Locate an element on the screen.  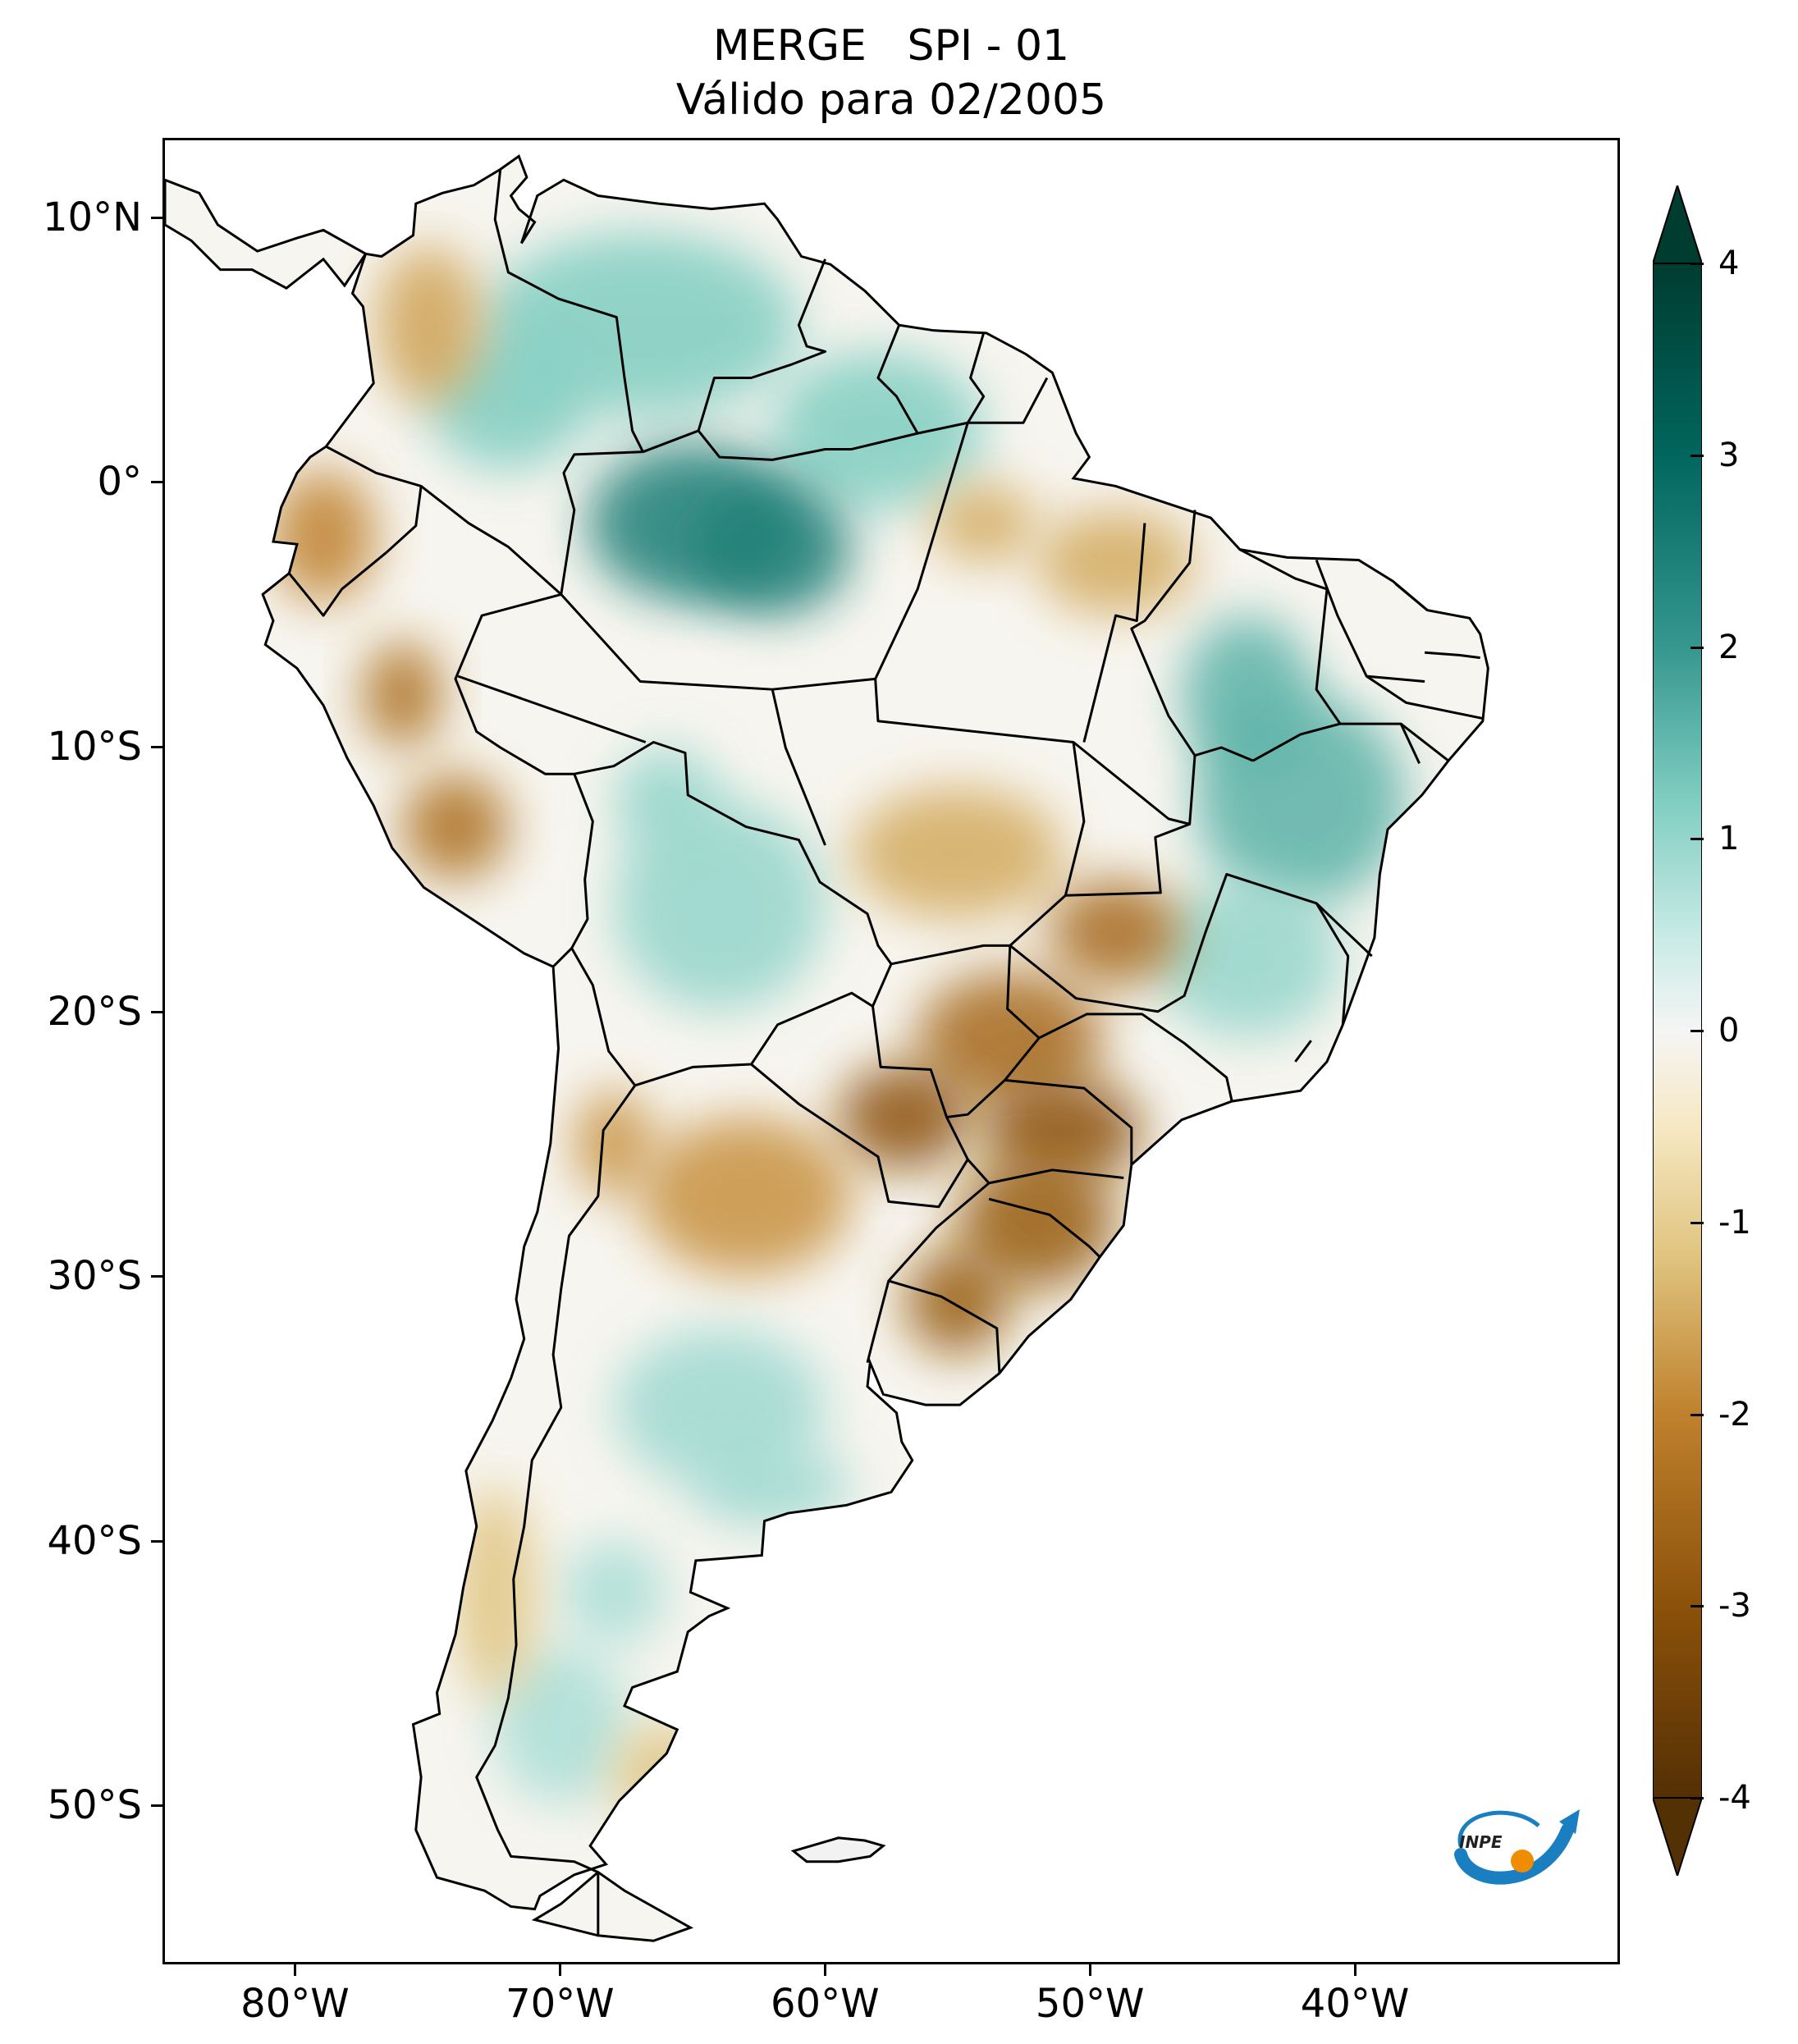
map-title: MERGE SPI - 01 is located at coordinates (891, 46).